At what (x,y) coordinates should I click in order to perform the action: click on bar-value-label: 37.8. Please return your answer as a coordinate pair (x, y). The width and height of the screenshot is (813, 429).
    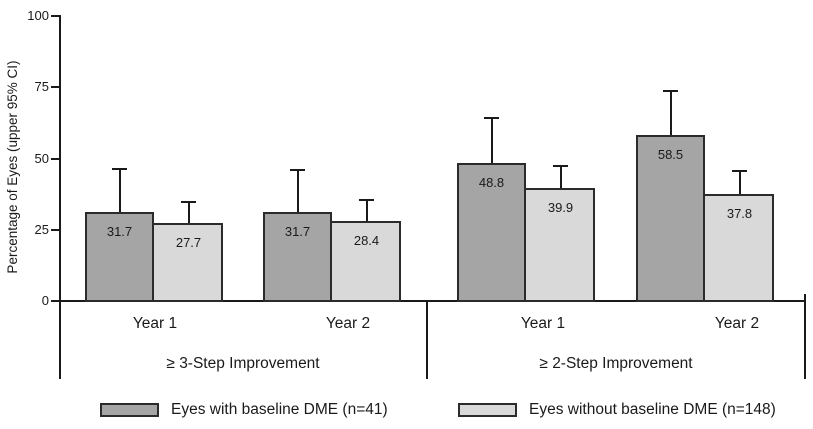
    Looking at the image, I should click on (739, 214).